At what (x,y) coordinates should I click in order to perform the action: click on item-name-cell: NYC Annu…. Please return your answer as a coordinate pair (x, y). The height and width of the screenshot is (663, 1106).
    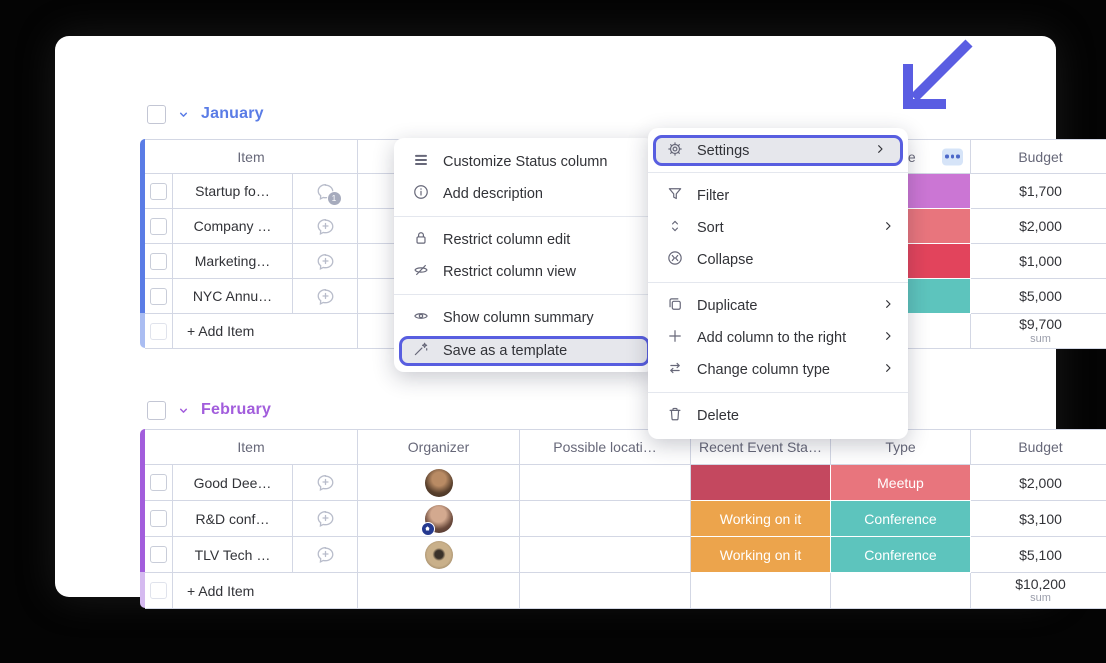
    Looking at the image, I should click on (233, 296).